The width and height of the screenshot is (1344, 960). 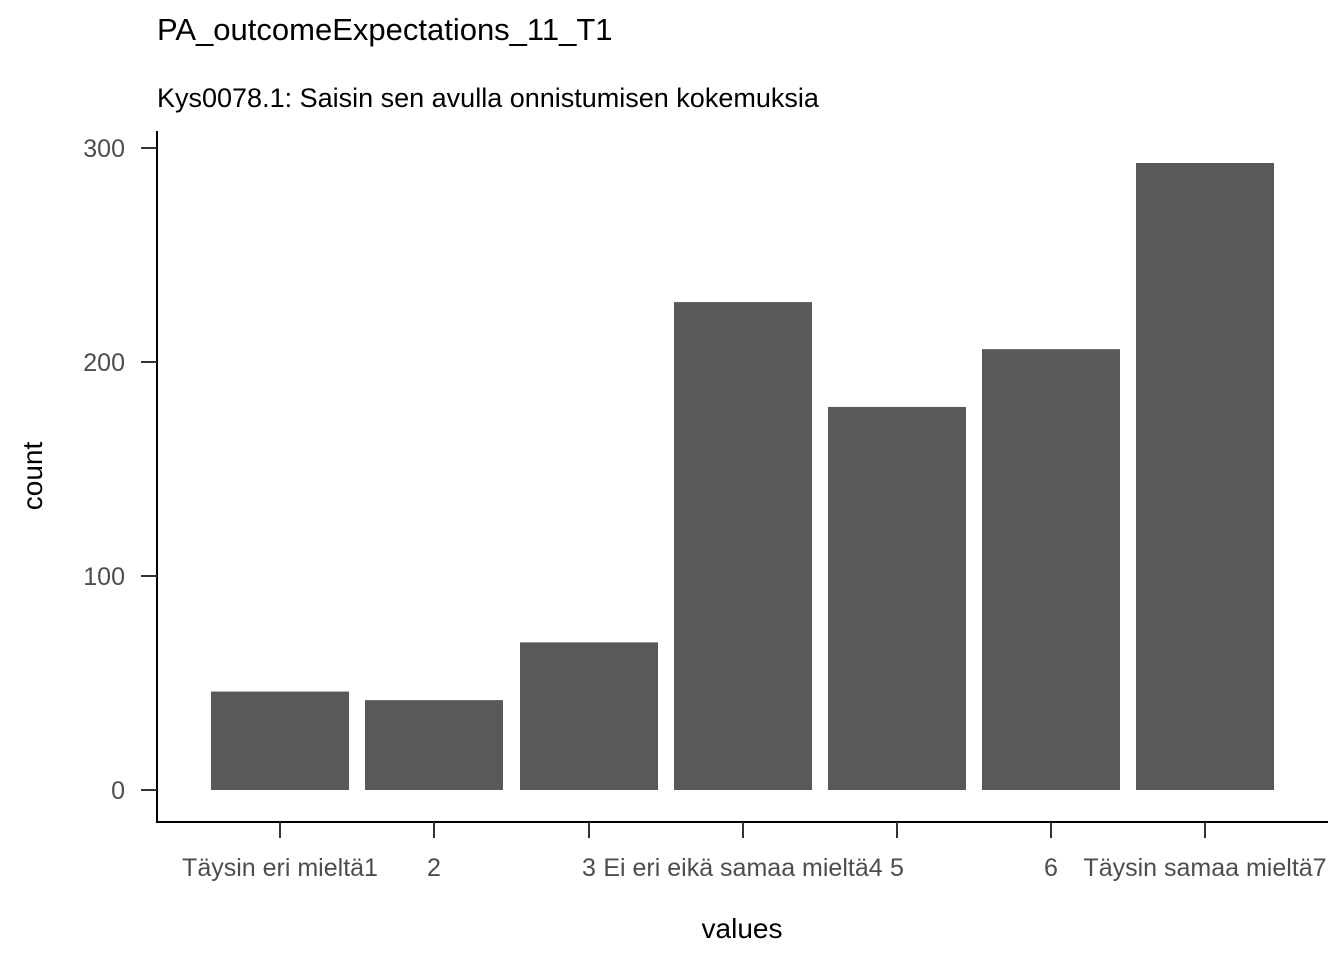 I want to click on x-tick-label: 2, so click(x=434, y=868).